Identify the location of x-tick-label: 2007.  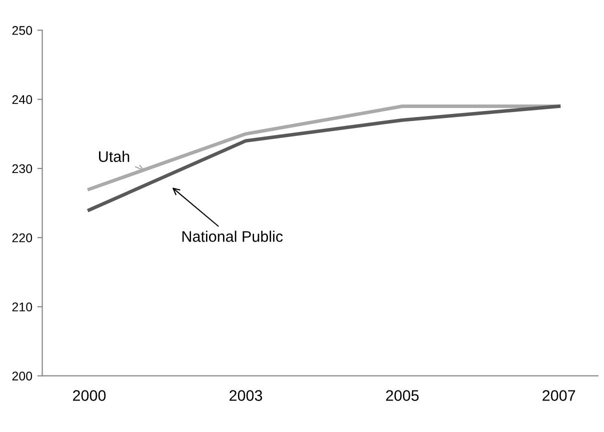
(559, 395).